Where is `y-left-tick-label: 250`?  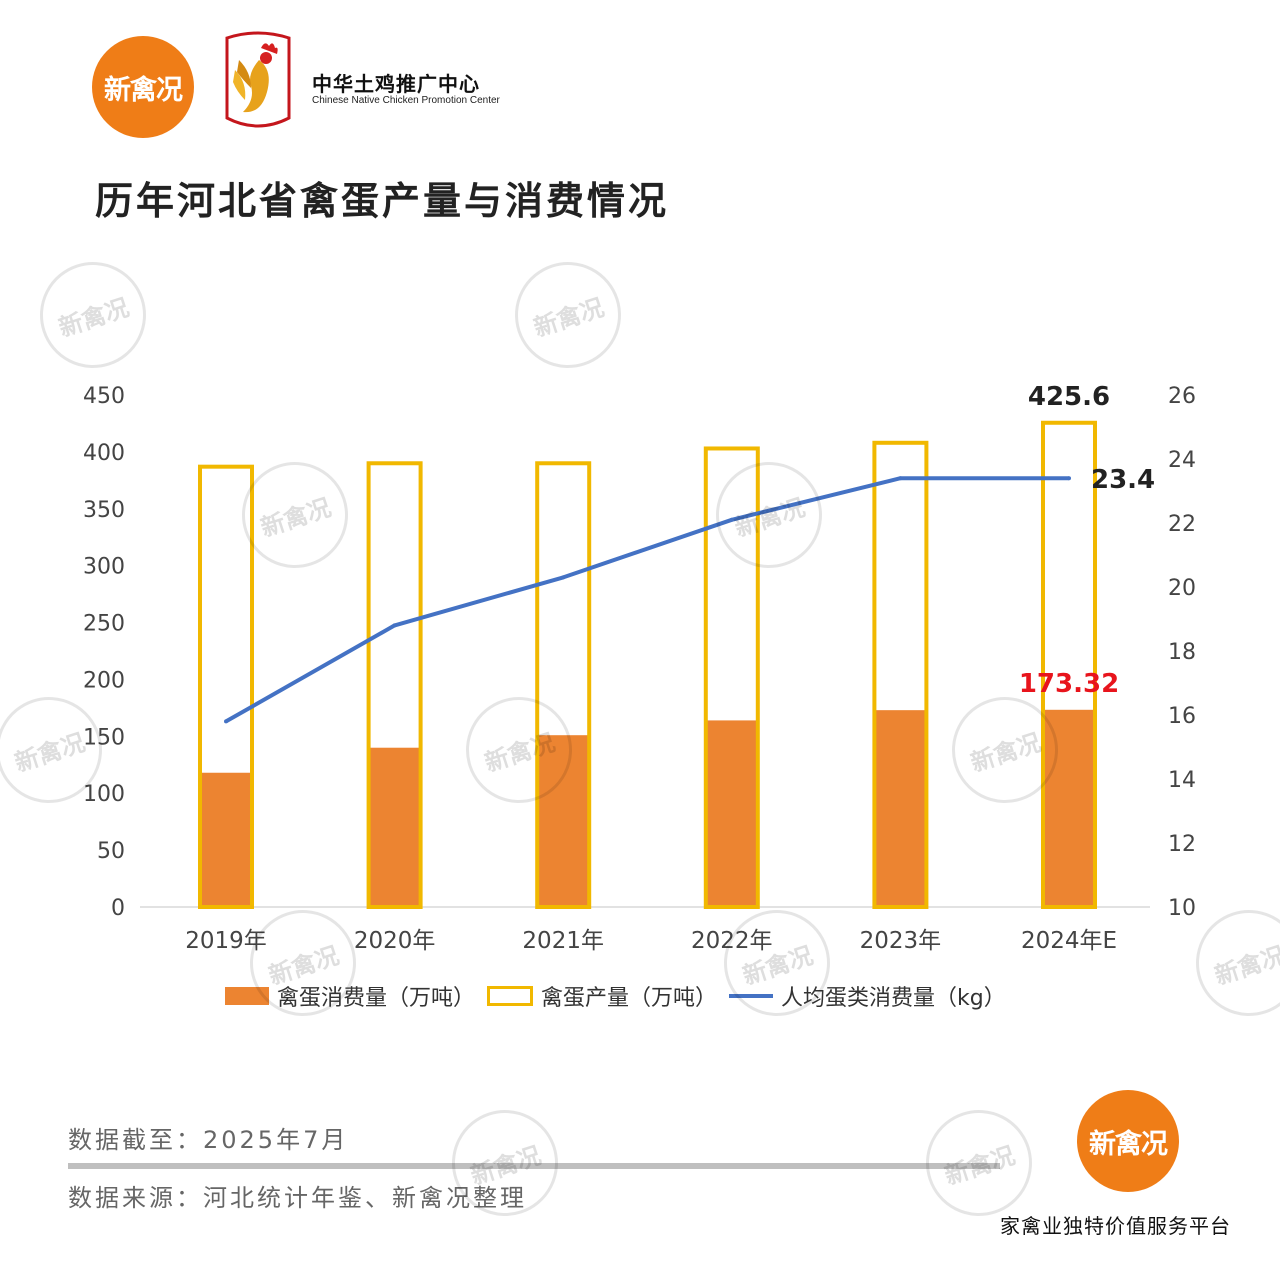
y-left-tick-label: 250 is located at coordinates (104, 624).